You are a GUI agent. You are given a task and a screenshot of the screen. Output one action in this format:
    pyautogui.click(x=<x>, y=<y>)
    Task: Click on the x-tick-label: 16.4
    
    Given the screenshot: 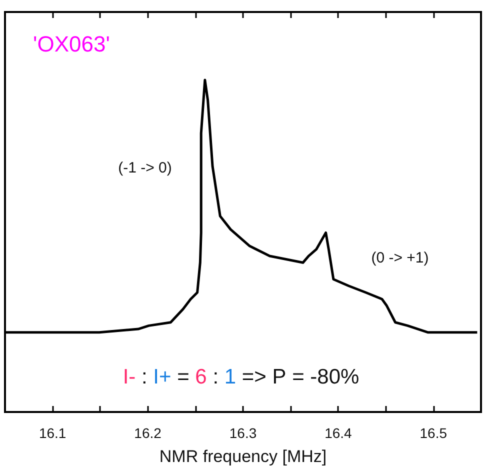 What is the action you would take?
    pyautogui.click(x=338, y=433)
    